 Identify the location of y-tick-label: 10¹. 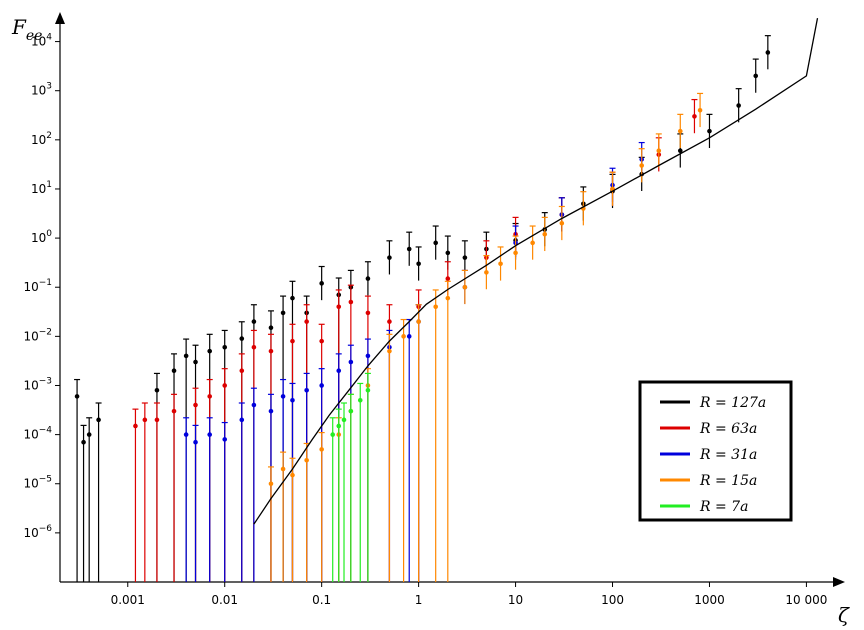
(41, 188).